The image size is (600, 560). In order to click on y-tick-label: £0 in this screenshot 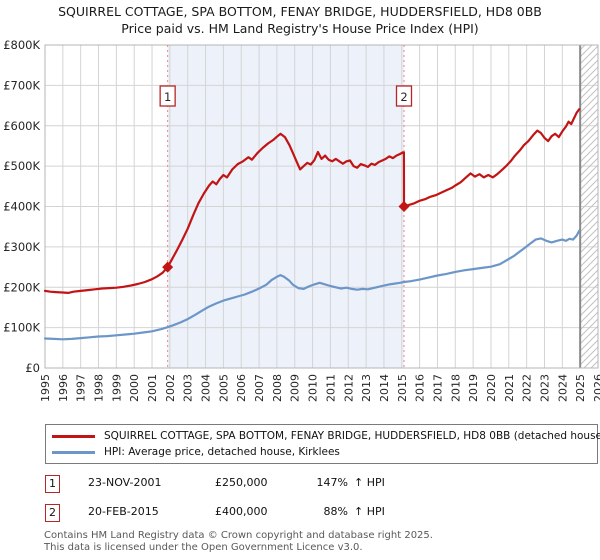, I will do `click(32, 368)`.